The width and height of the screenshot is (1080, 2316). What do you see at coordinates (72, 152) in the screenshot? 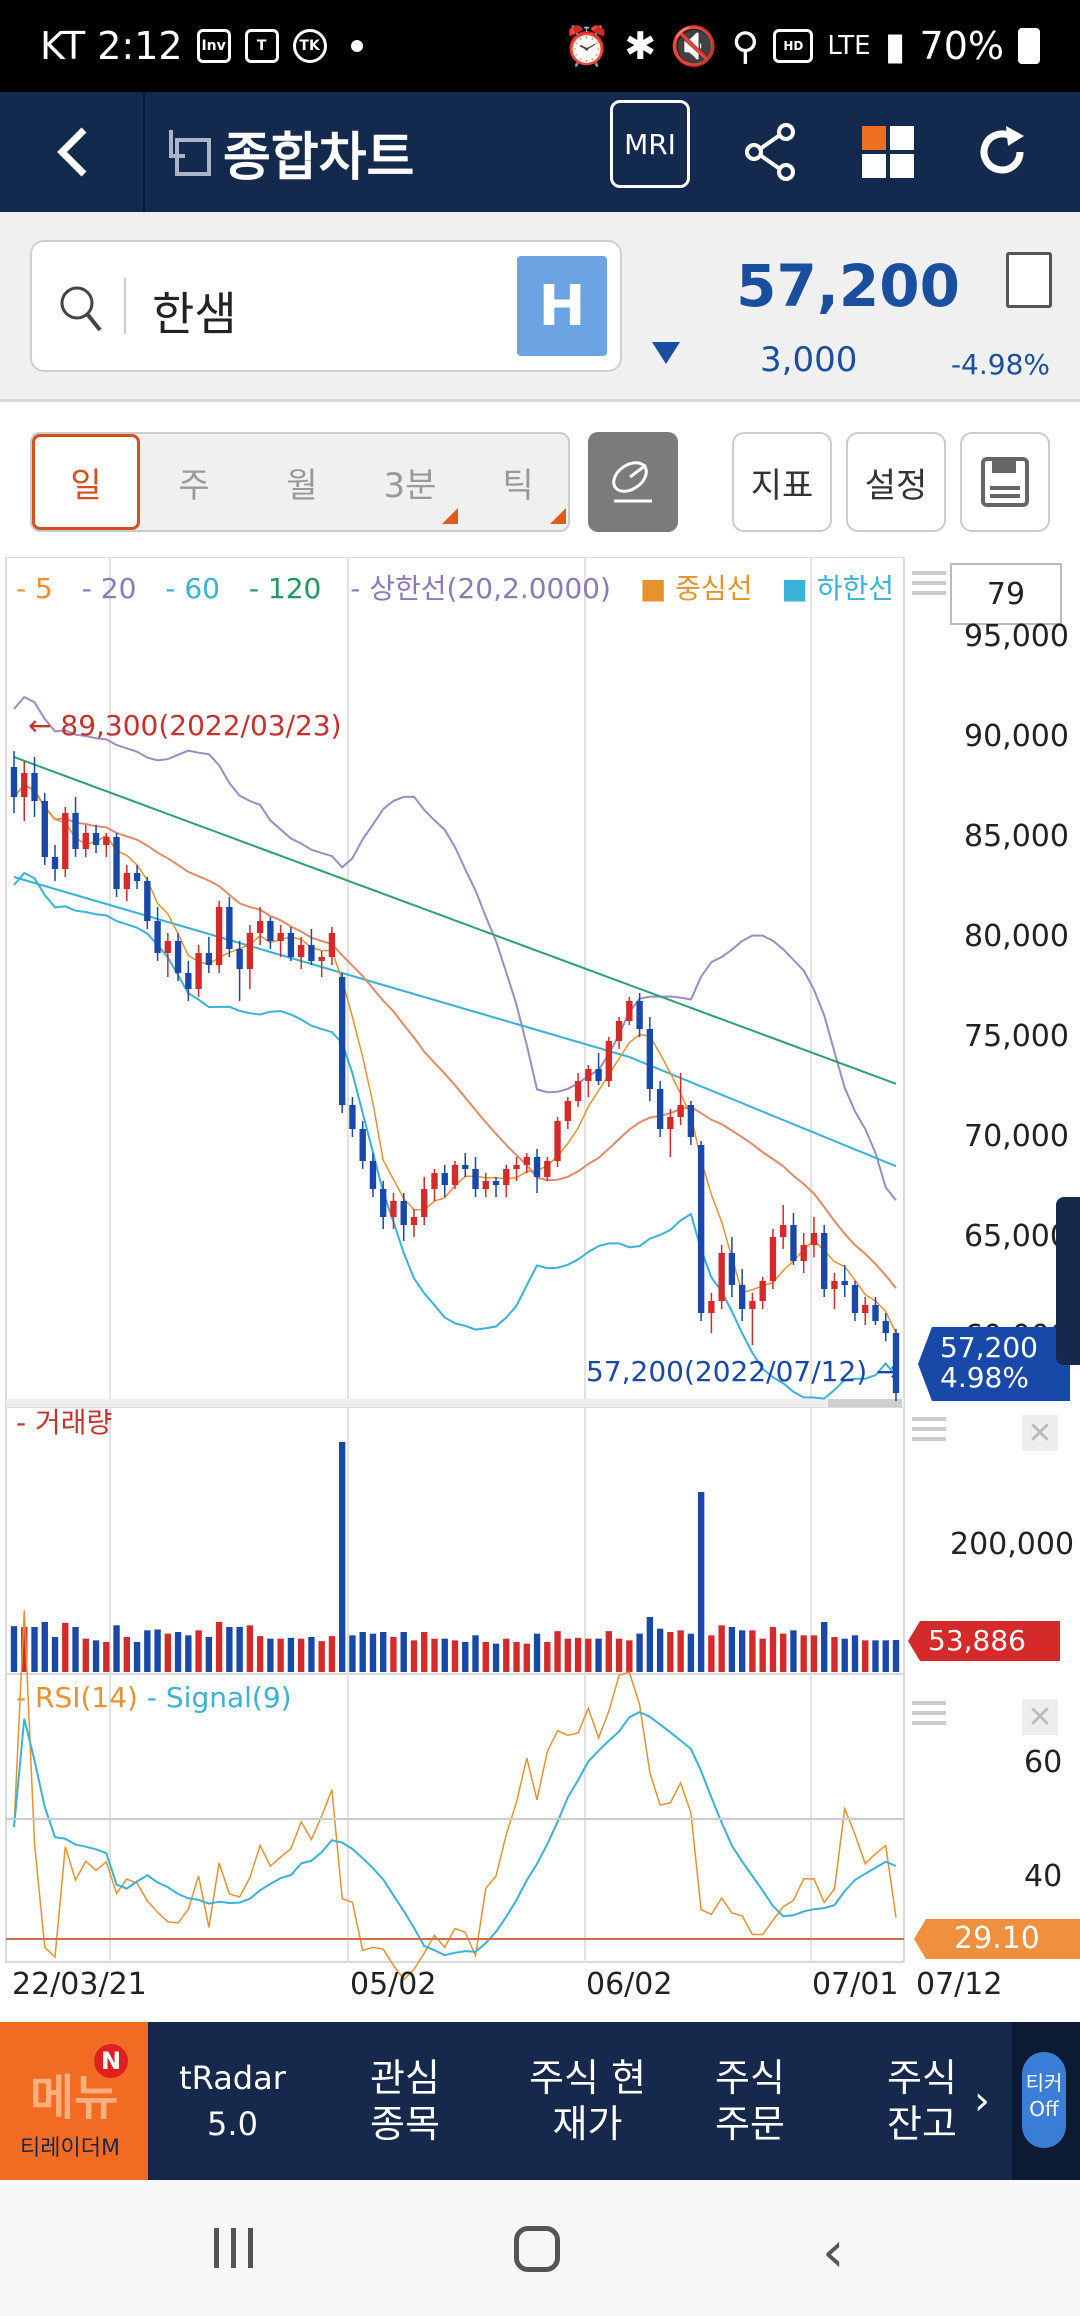
I see `back-button` at bounding box center [72, 152].